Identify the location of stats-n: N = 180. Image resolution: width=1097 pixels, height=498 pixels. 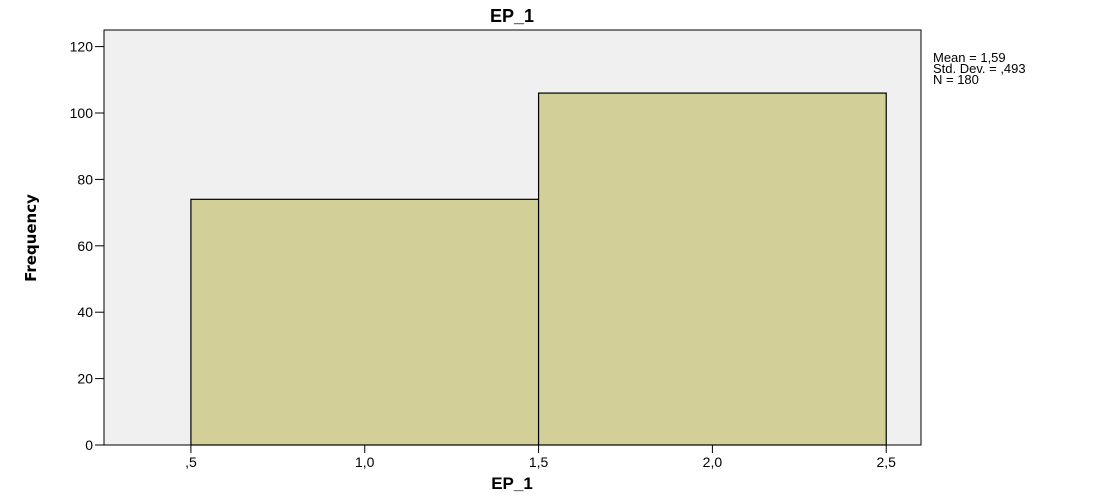
(956, 79).